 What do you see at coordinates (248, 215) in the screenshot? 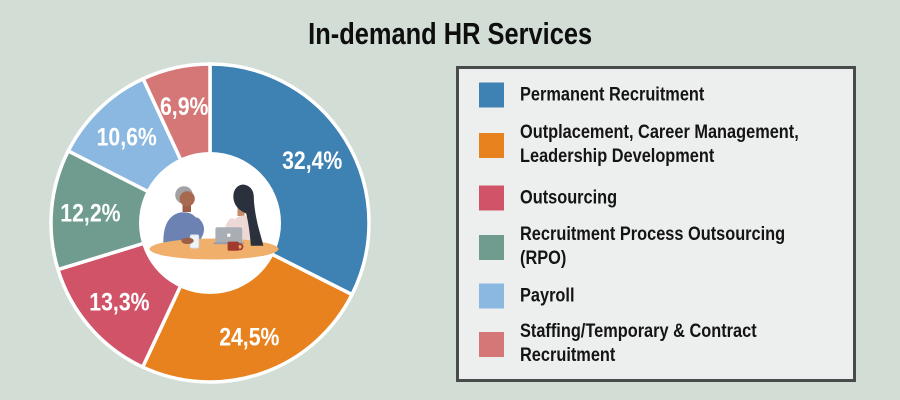
I see `woman-hair` at bounding box center [248, 215].